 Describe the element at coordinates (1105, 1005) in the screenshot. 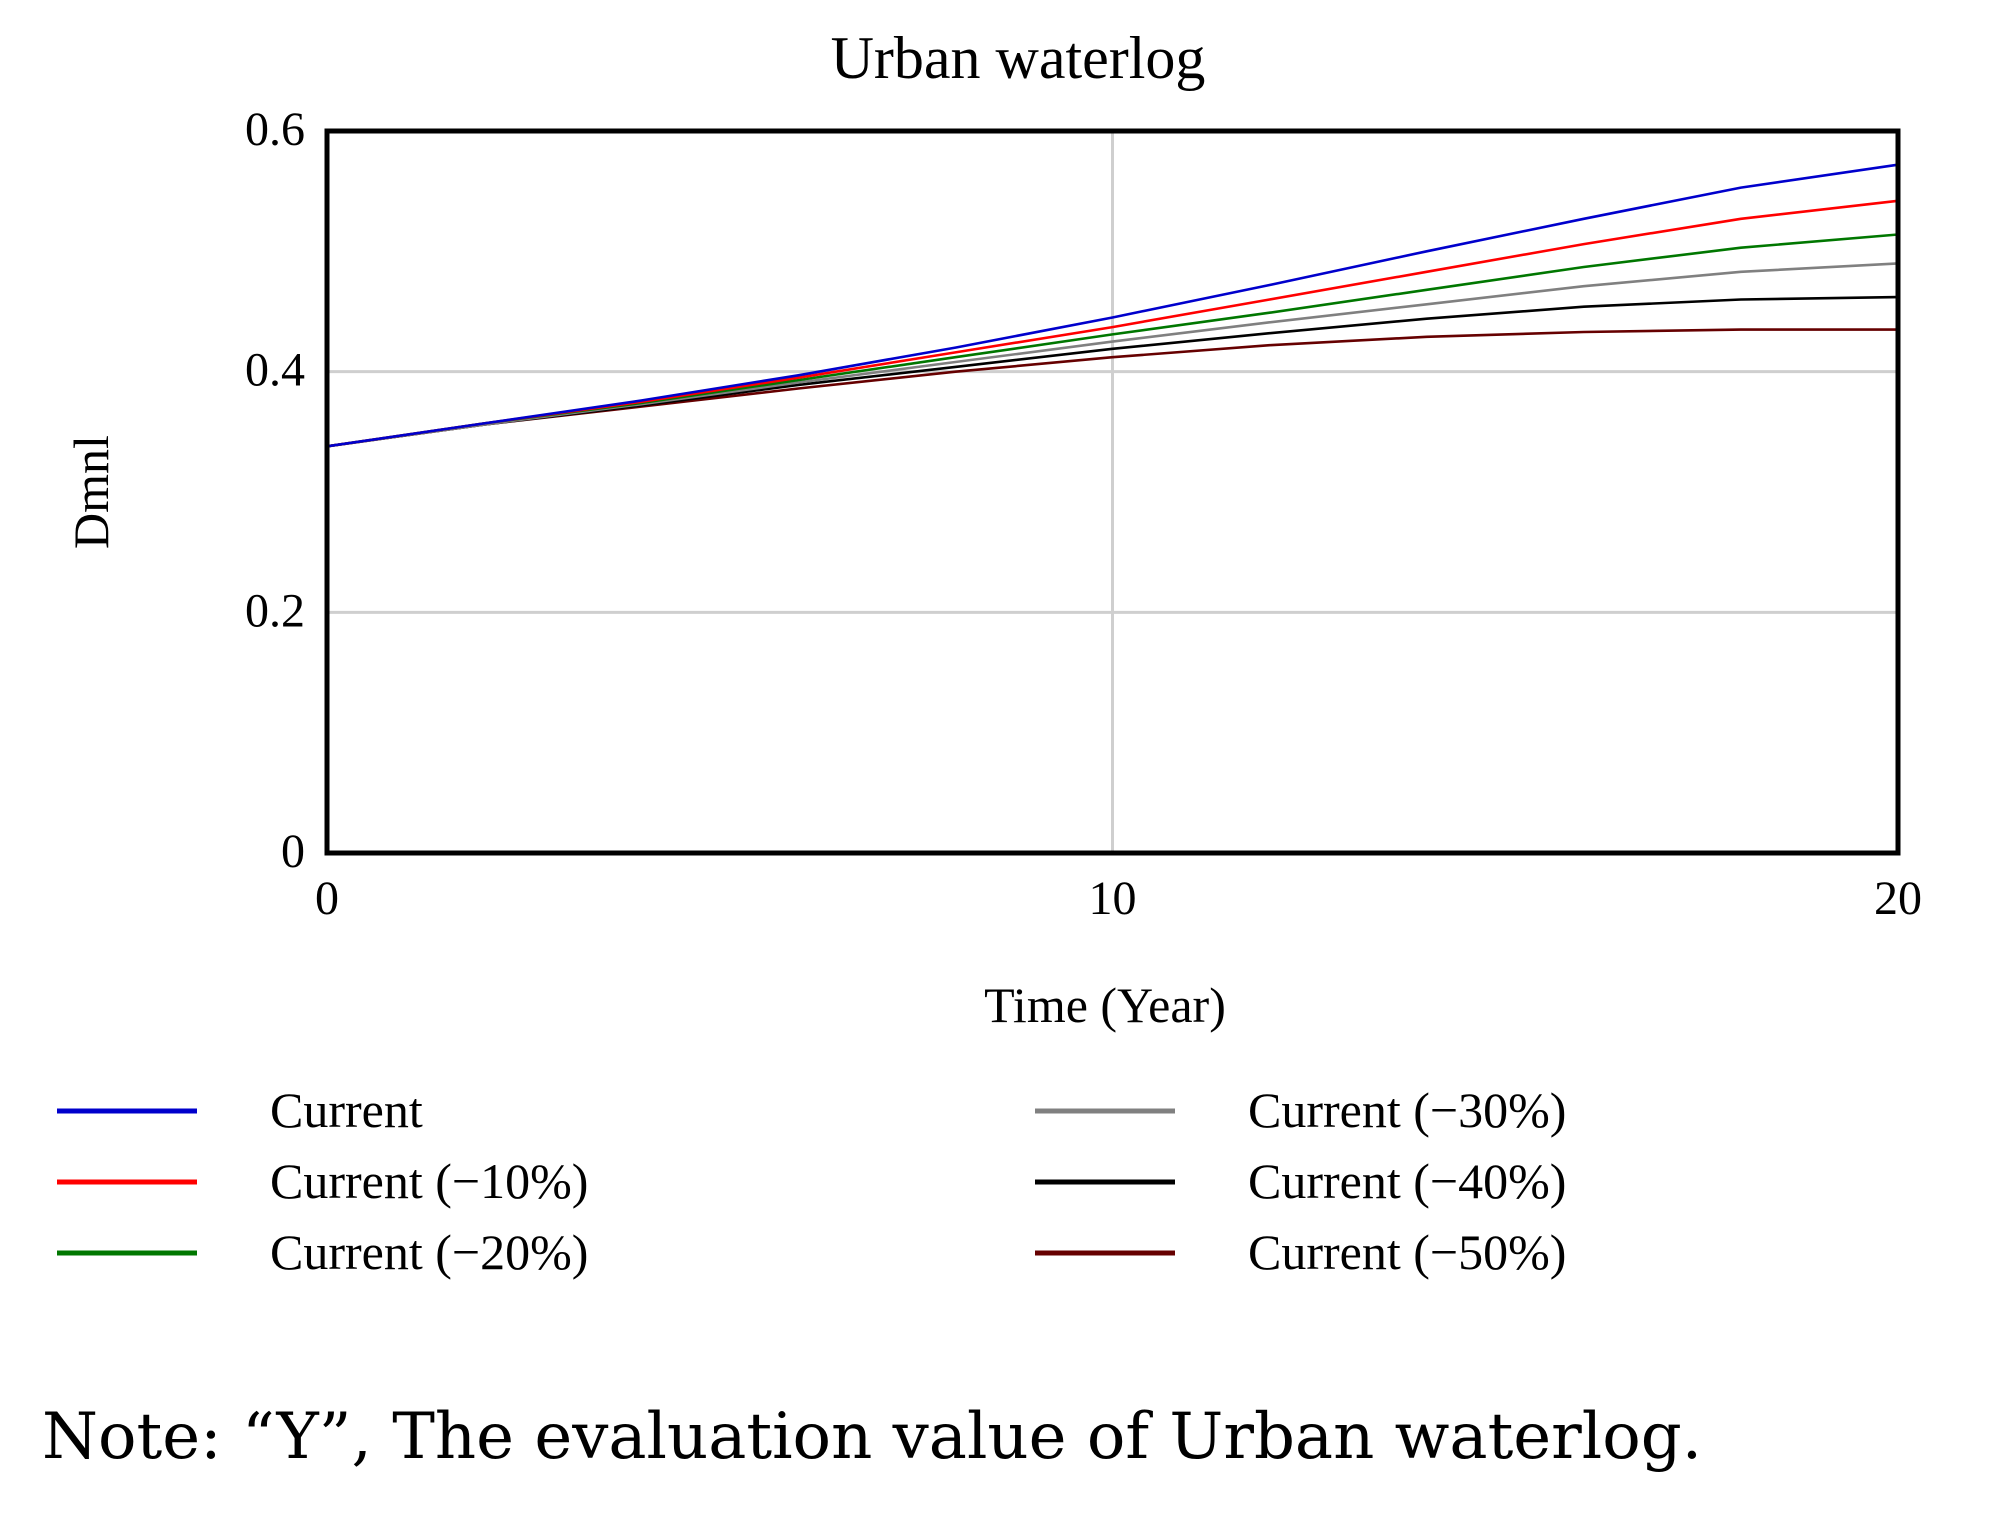

I see `x-axis-label: Time (Year)` at that location.